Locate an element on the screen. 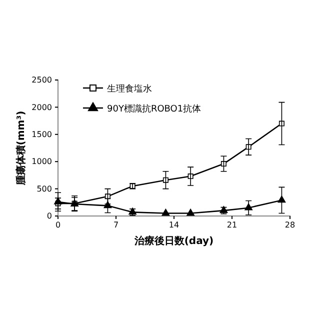 The width and height of the screenshot is (320, 320). legend-label: 90Y標識抗ROBO1抗体 is located at coordinates (154, 109).